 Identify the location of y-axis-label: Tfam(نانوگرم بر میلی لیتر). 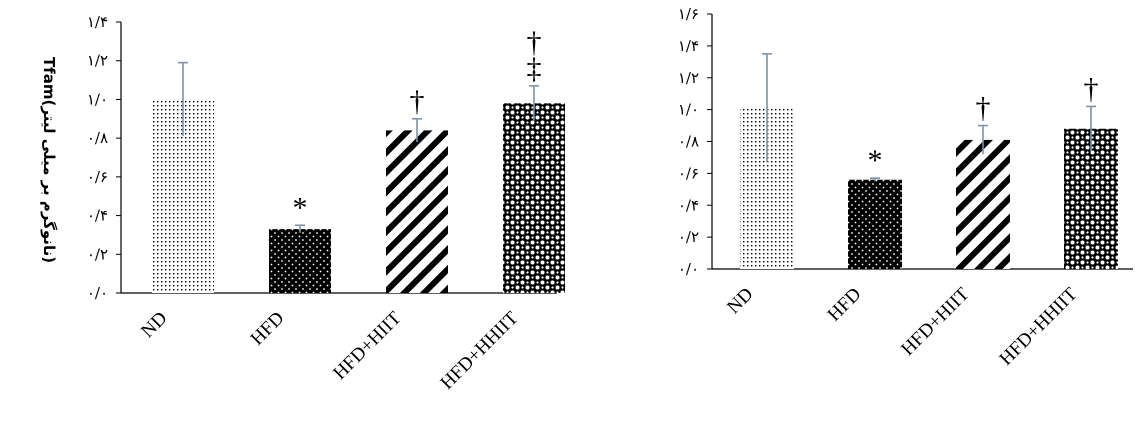
(49, 160).